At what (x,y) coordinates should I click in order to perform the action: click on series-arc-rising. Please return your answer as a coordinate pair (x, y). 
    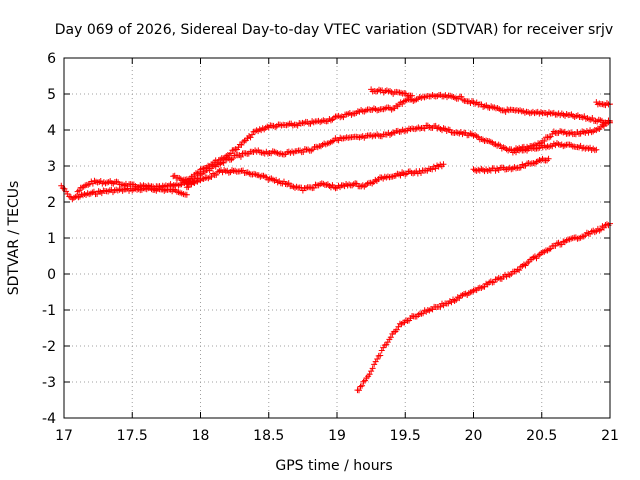
    Looking at the image, I should click on (483, 307).